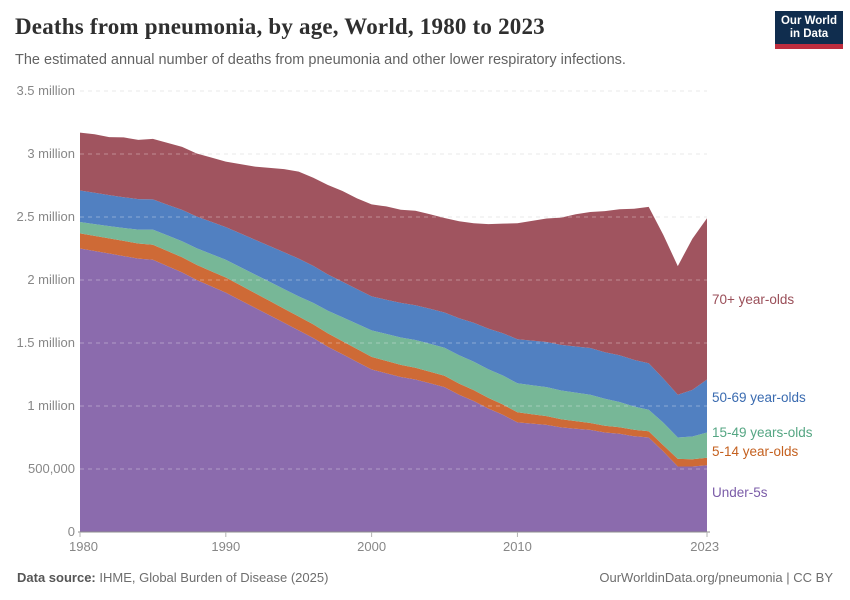 Image resolution: width=850 pixels, height=600 pixels. What do you see at coordinates (762, 433) in the screenshot?
I see `series-label-15-49-years-olds: 15-49 years-olds` at bounding box center [762, 433].